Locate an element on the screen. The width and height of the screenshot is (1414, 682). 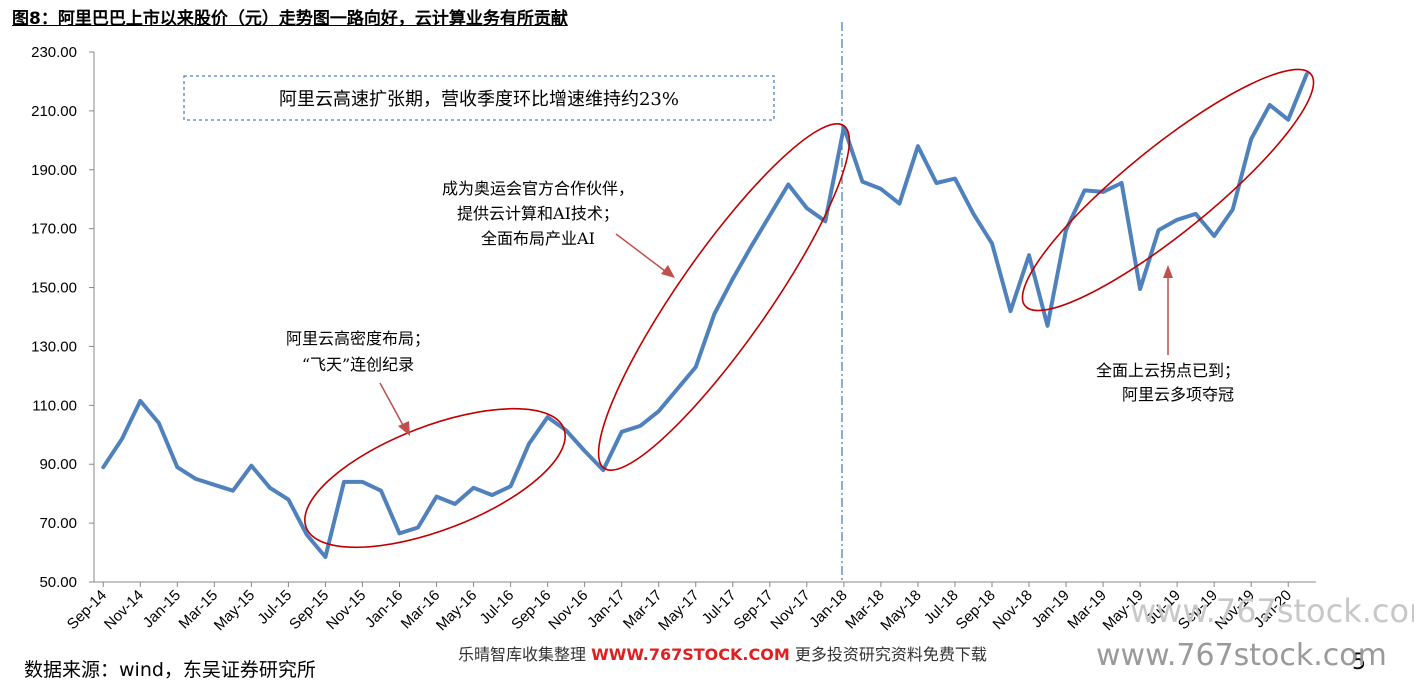
figure-title: 图8：阿里巴巴上市以来股价（元）走势图一路向好，云计算业务有所贡献 is located at coordinates (290, 19).